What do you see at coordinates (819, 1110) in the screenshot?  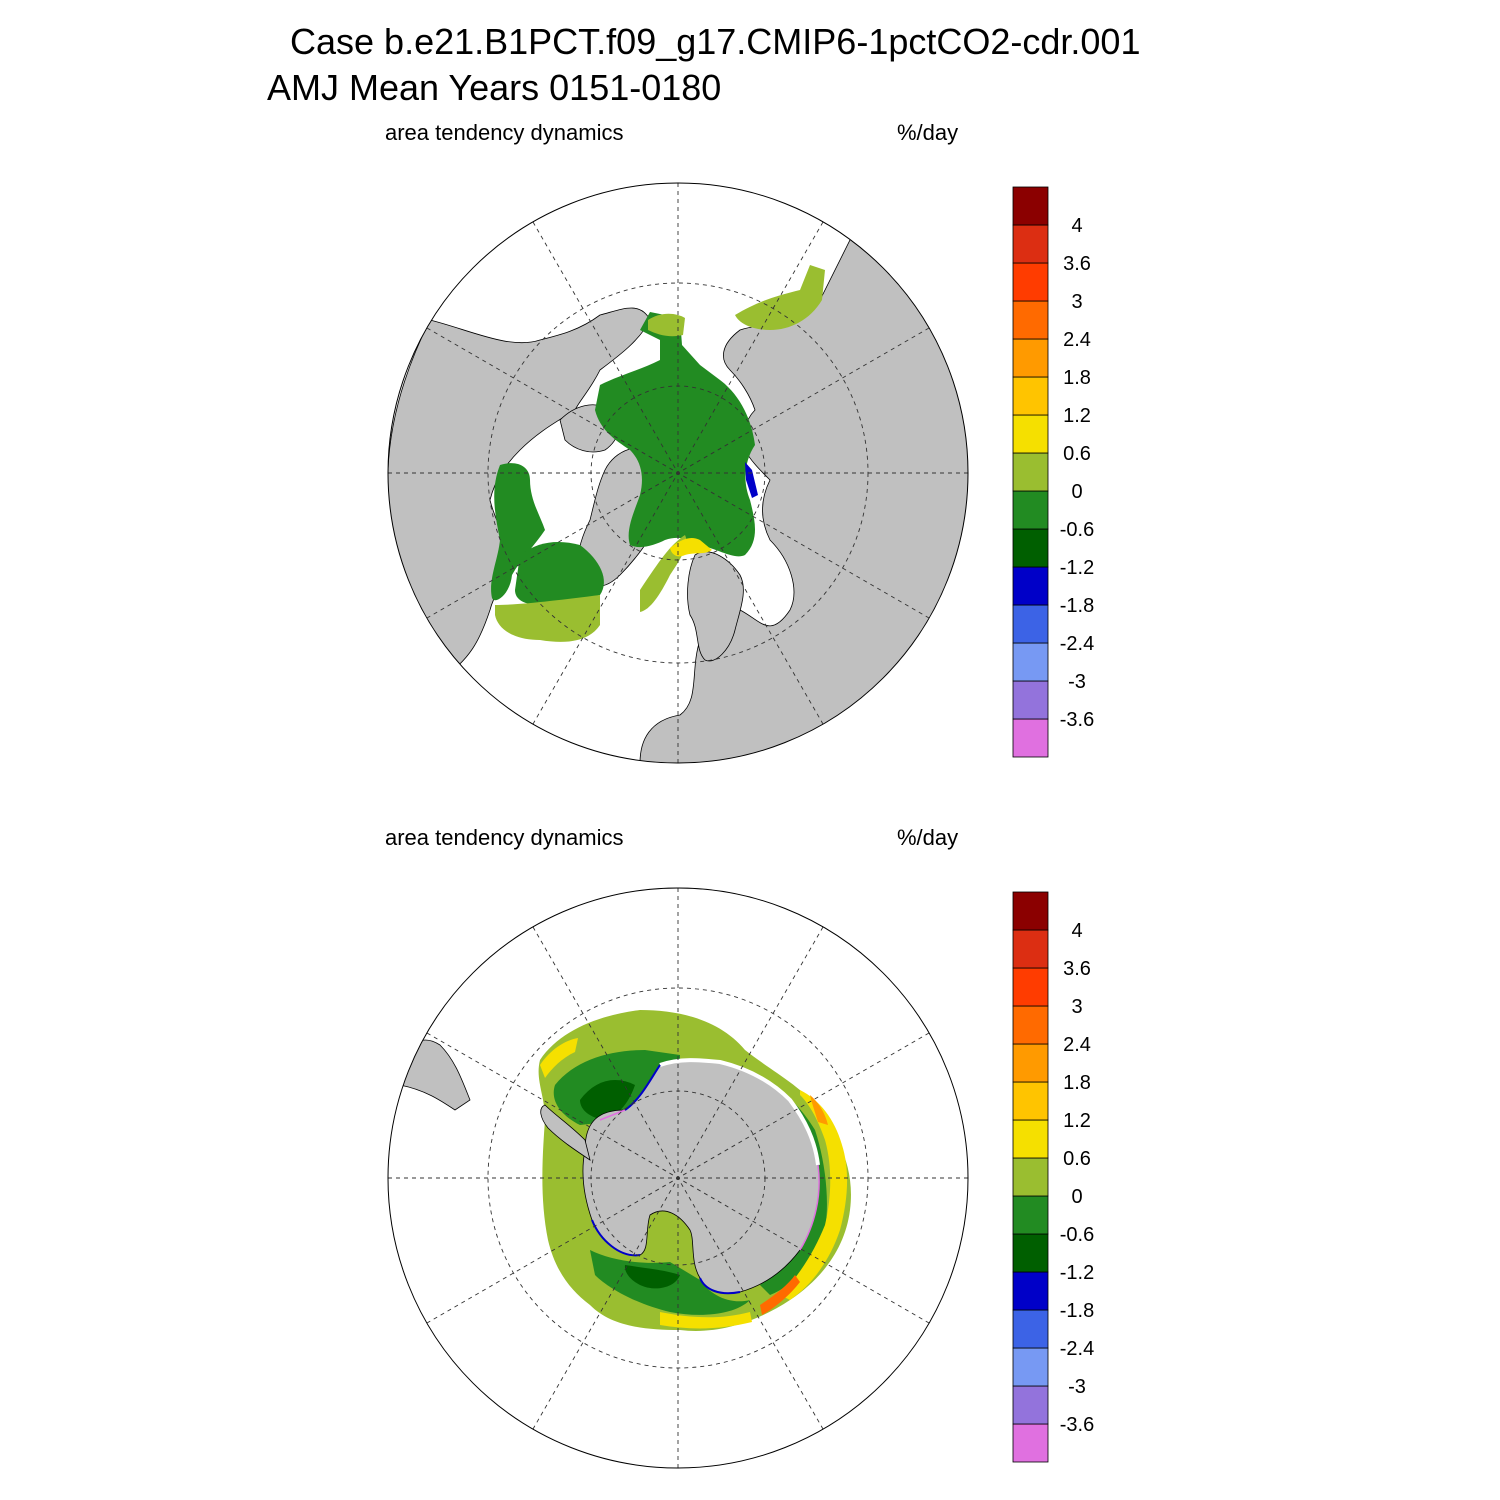 I see `south-ice-east-orange` at bounding box center [819, 1110].